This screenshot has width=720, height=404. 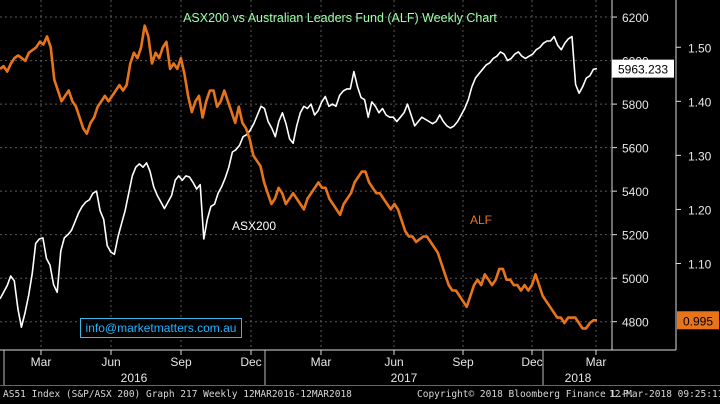 What do you see at coordinates (305, 367) in the screenshot?
I see `x-axis: Mar Jun Sep Dec Mar Jun Sep Dec Mar 2016 2017 2018` at bounding box center [305, 367].